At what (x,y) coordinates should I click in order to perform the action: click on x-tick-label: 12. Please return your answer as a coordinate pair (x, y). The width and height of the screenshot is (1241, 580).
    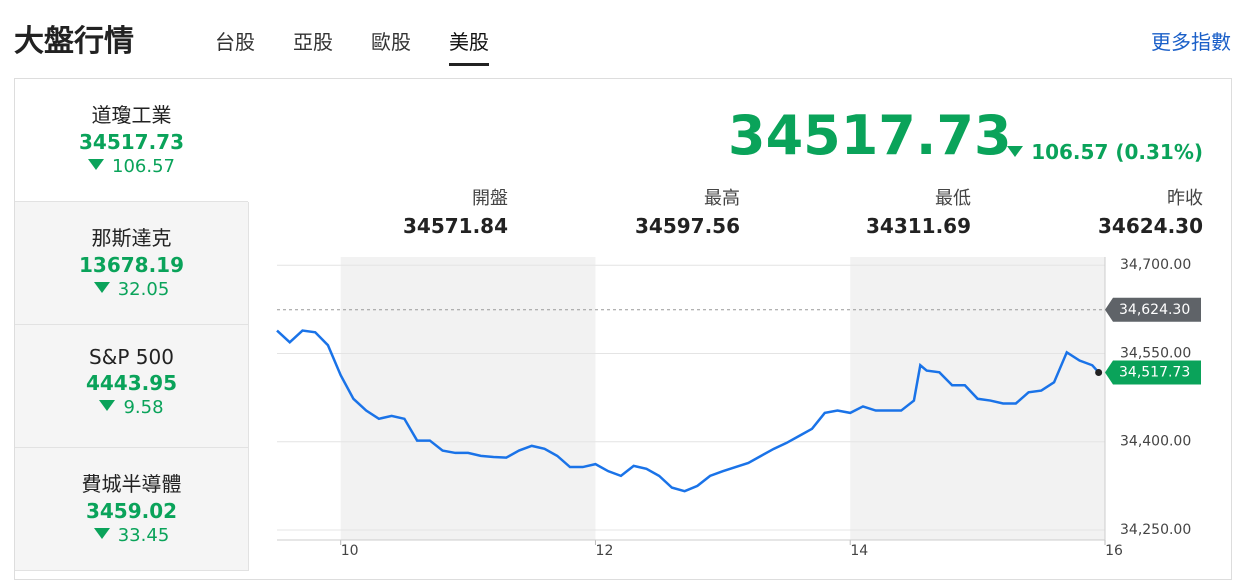
    Looking at the image, I should click on (605, 551).